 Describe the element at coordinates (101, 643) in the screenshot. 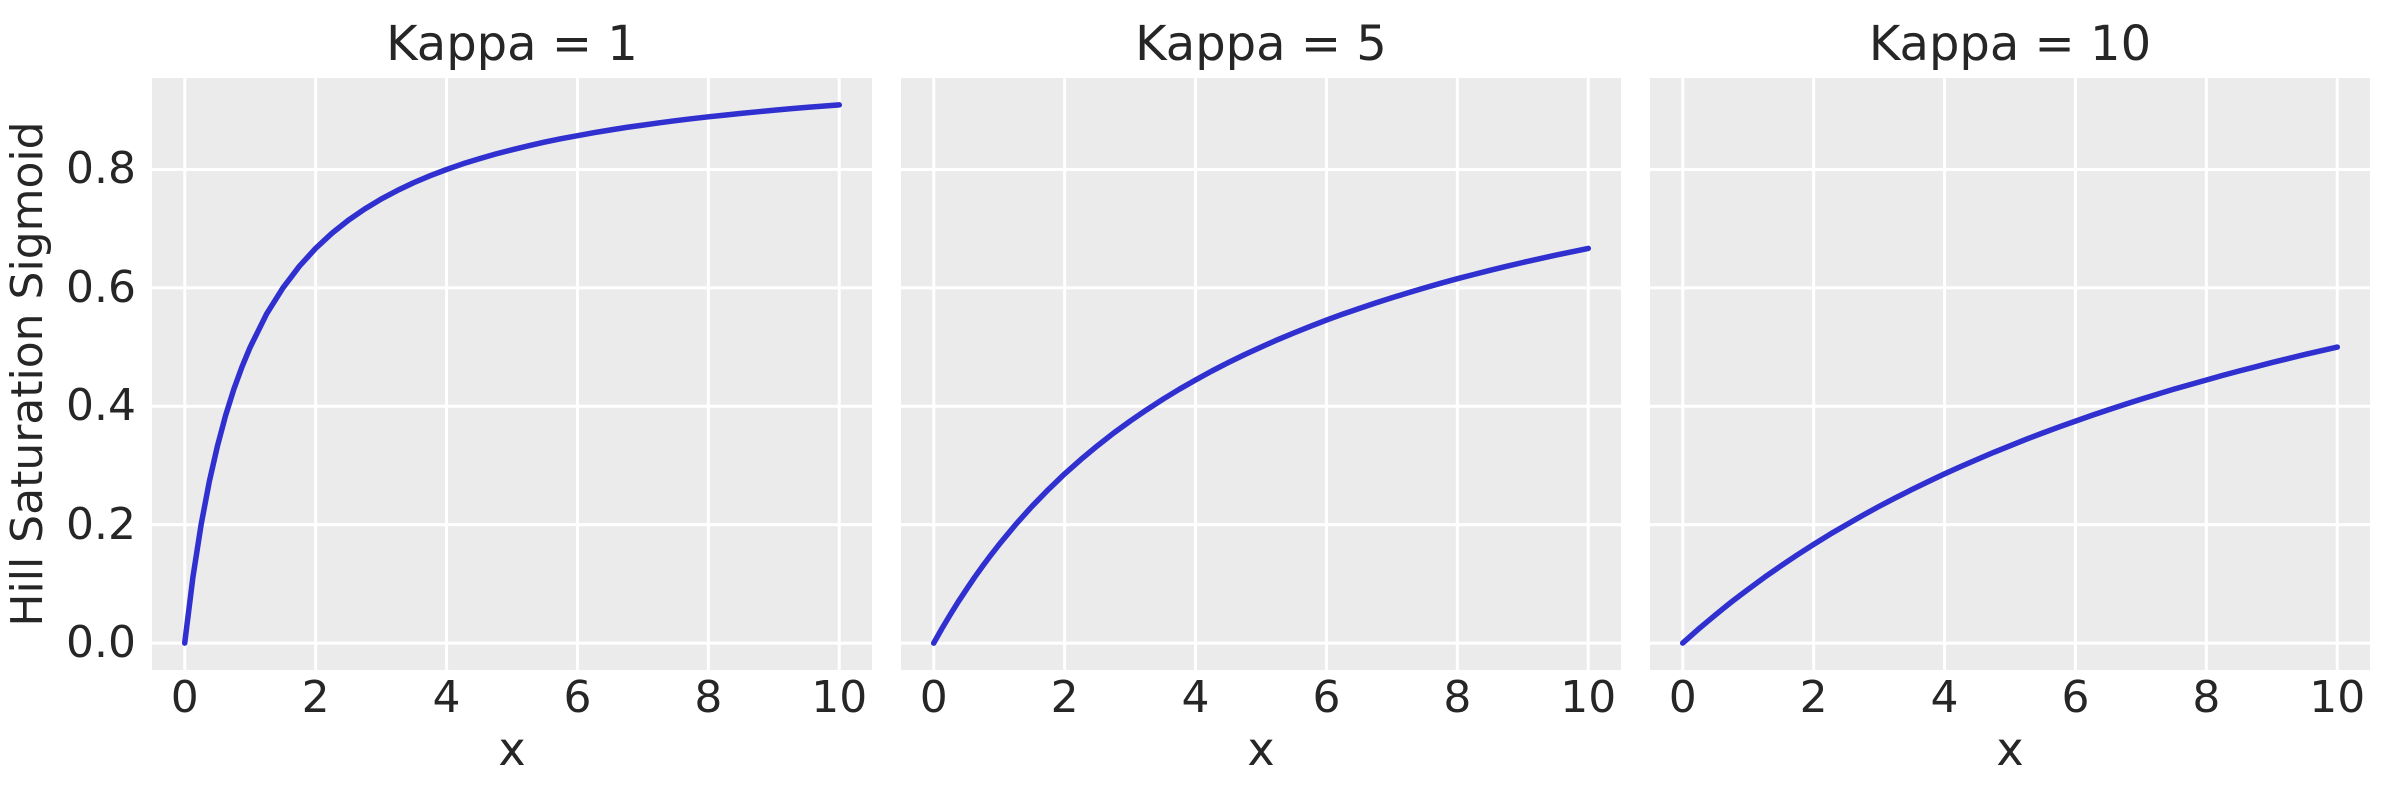

I see `y-tick-label: 0.0` at that location.